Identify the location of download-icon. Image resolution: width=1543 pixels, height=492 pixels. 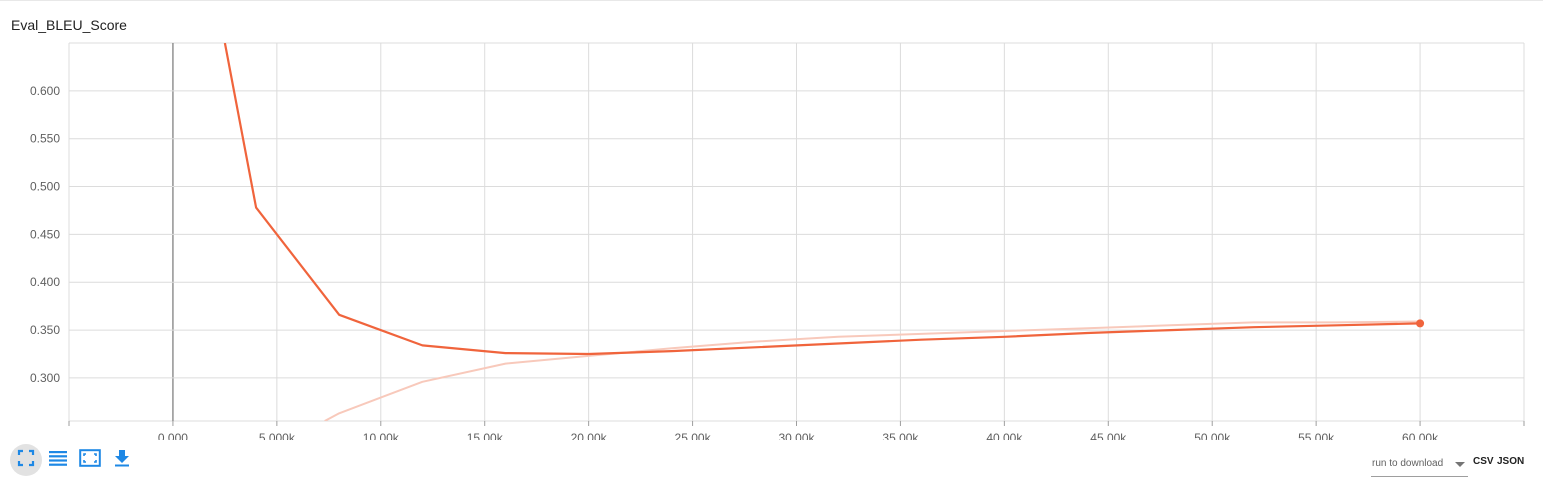
(122, 460).